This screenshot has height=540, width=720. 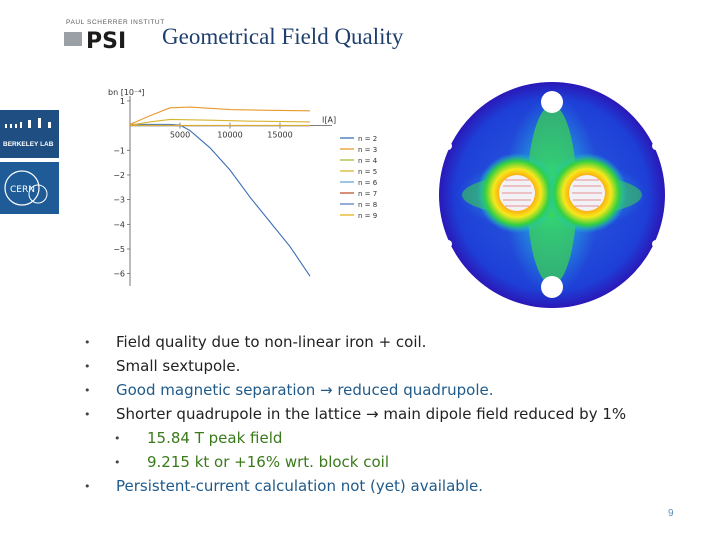 What do you see at coordinates (268, 462) in the screenshot?
I see `bullet-text: 9.215 kt or +16% wrt. block coil` at bounding box center [268, 462].